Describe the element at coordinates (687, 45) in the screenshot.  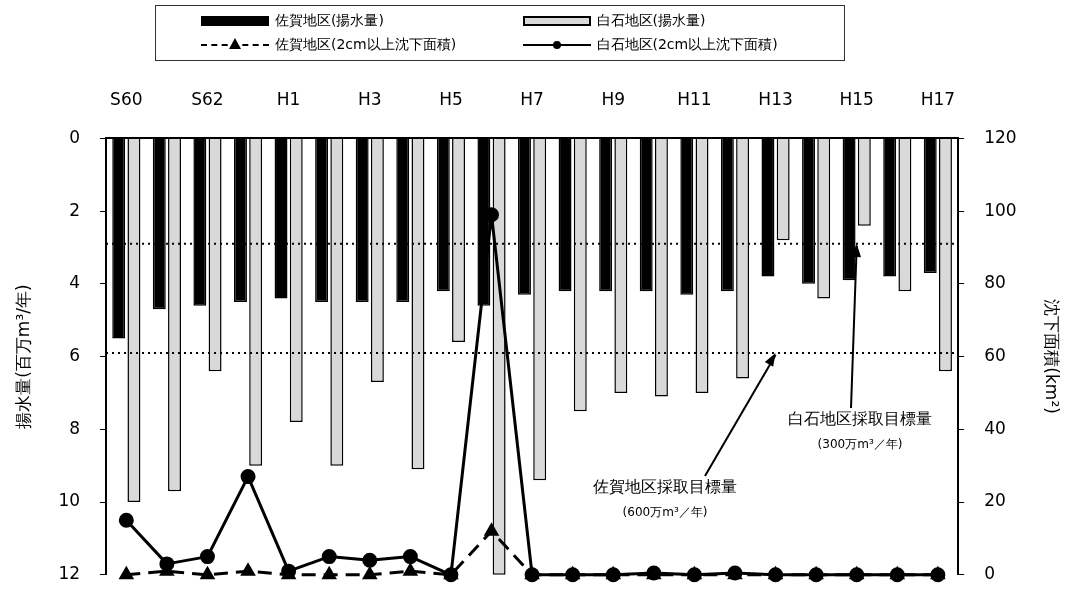
I see `legend-label: 白石地区(2cm以上沈下面積)` at that location.